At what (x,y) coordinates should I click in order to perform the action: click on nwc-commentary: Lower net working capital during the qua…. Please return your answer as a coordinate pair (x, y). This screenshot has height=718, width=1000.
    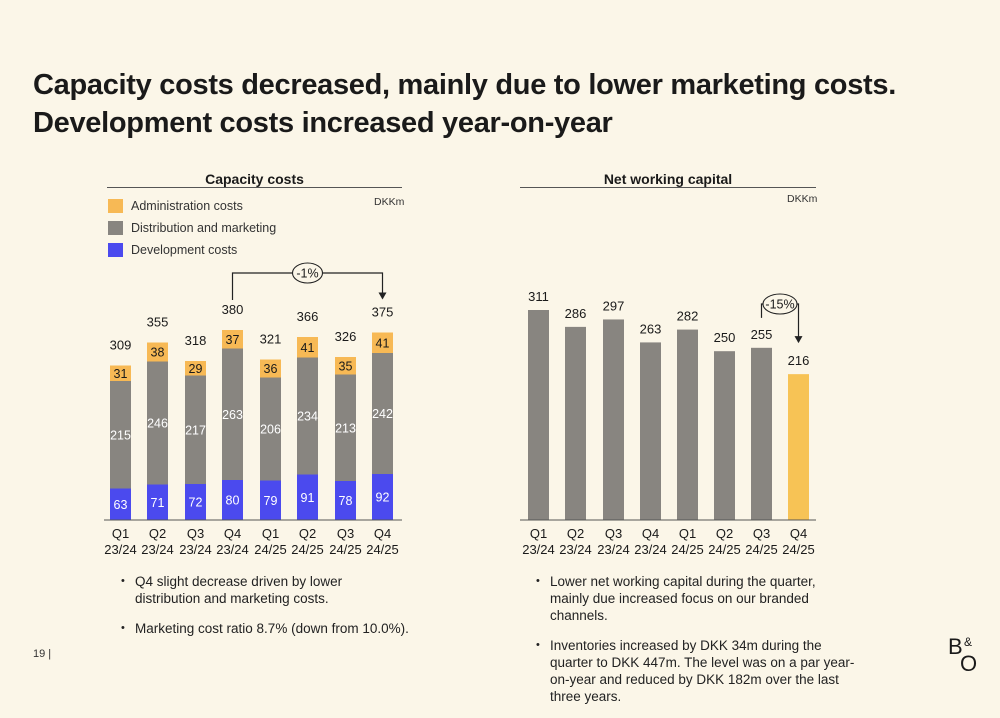
    Looking at the image, I should click on (696, 645).